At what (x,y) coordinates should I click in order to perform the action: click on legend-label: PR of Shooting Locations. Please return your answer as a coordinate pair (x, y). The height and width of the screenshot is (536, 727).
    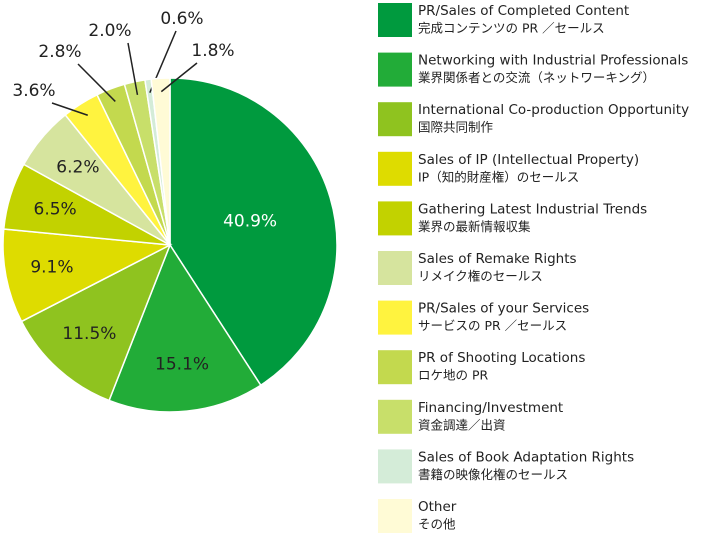
    Looking at the image, I should click on (501, 358).